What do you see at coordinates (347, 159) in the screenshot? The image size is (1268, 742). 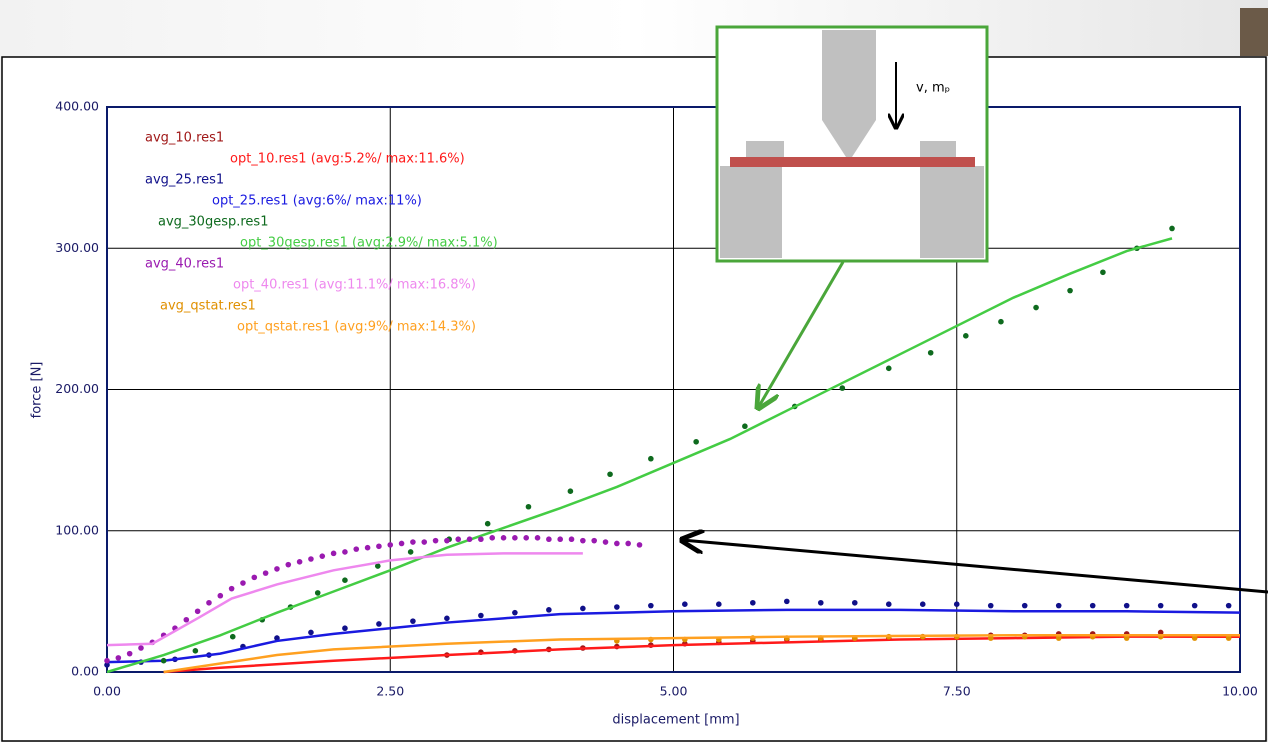 I see `legend-entry: opt_10.res1 (avg:5.2%/ max:11.6%)` at bounding box center [347, 159].